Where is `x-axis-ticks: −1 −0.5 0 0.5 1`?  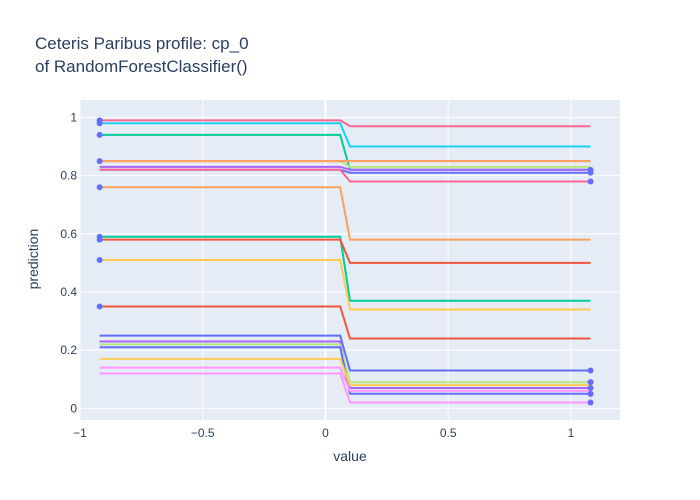 x-axis-ticks: −1 −0.5 0 0.5 1 is located at coordinates (323, 433).